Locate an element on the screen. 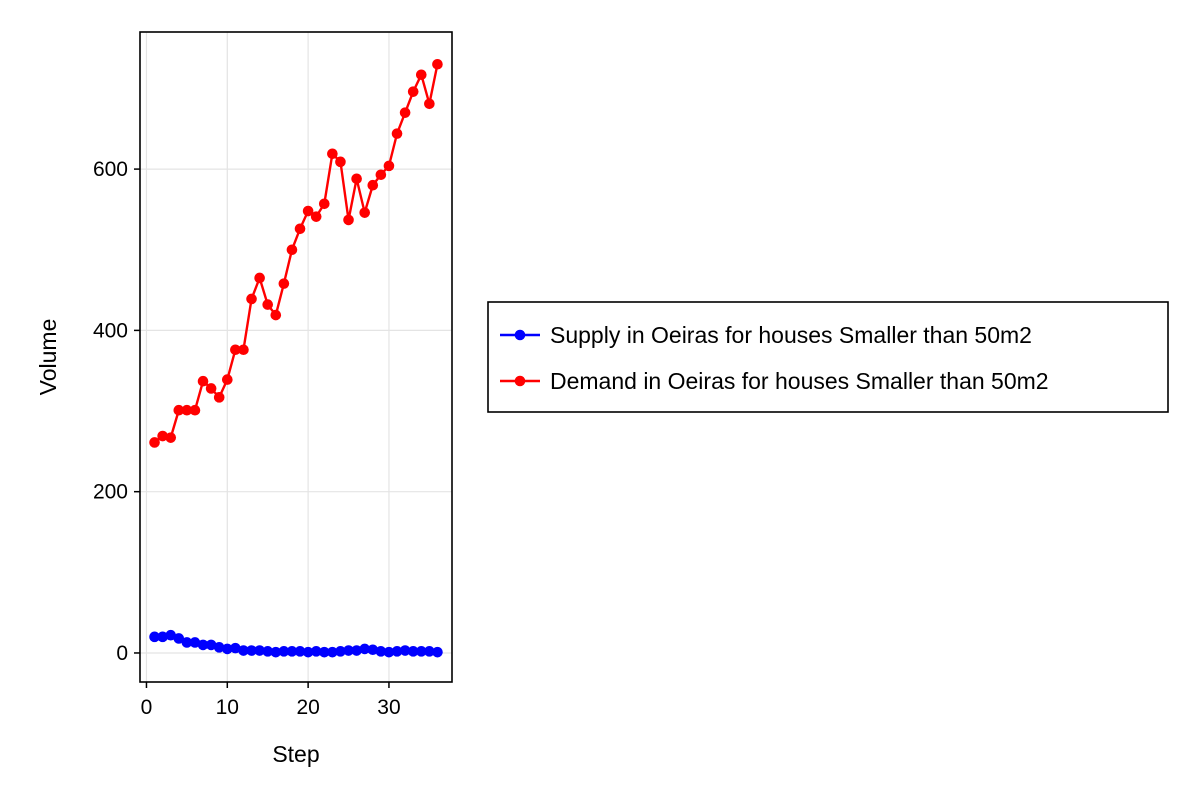  legend-box is located at coordinates (828, 357).